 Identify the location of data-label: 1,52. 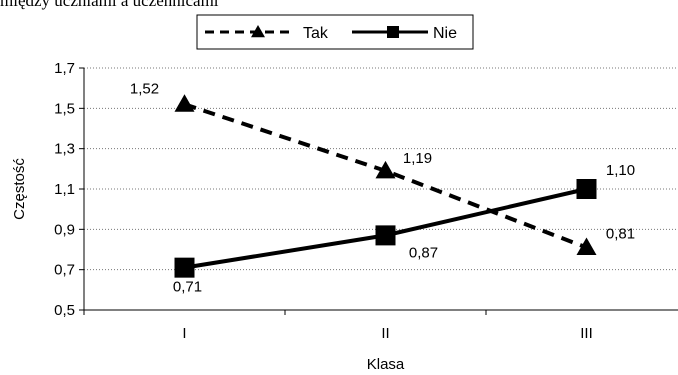
(144, 88).